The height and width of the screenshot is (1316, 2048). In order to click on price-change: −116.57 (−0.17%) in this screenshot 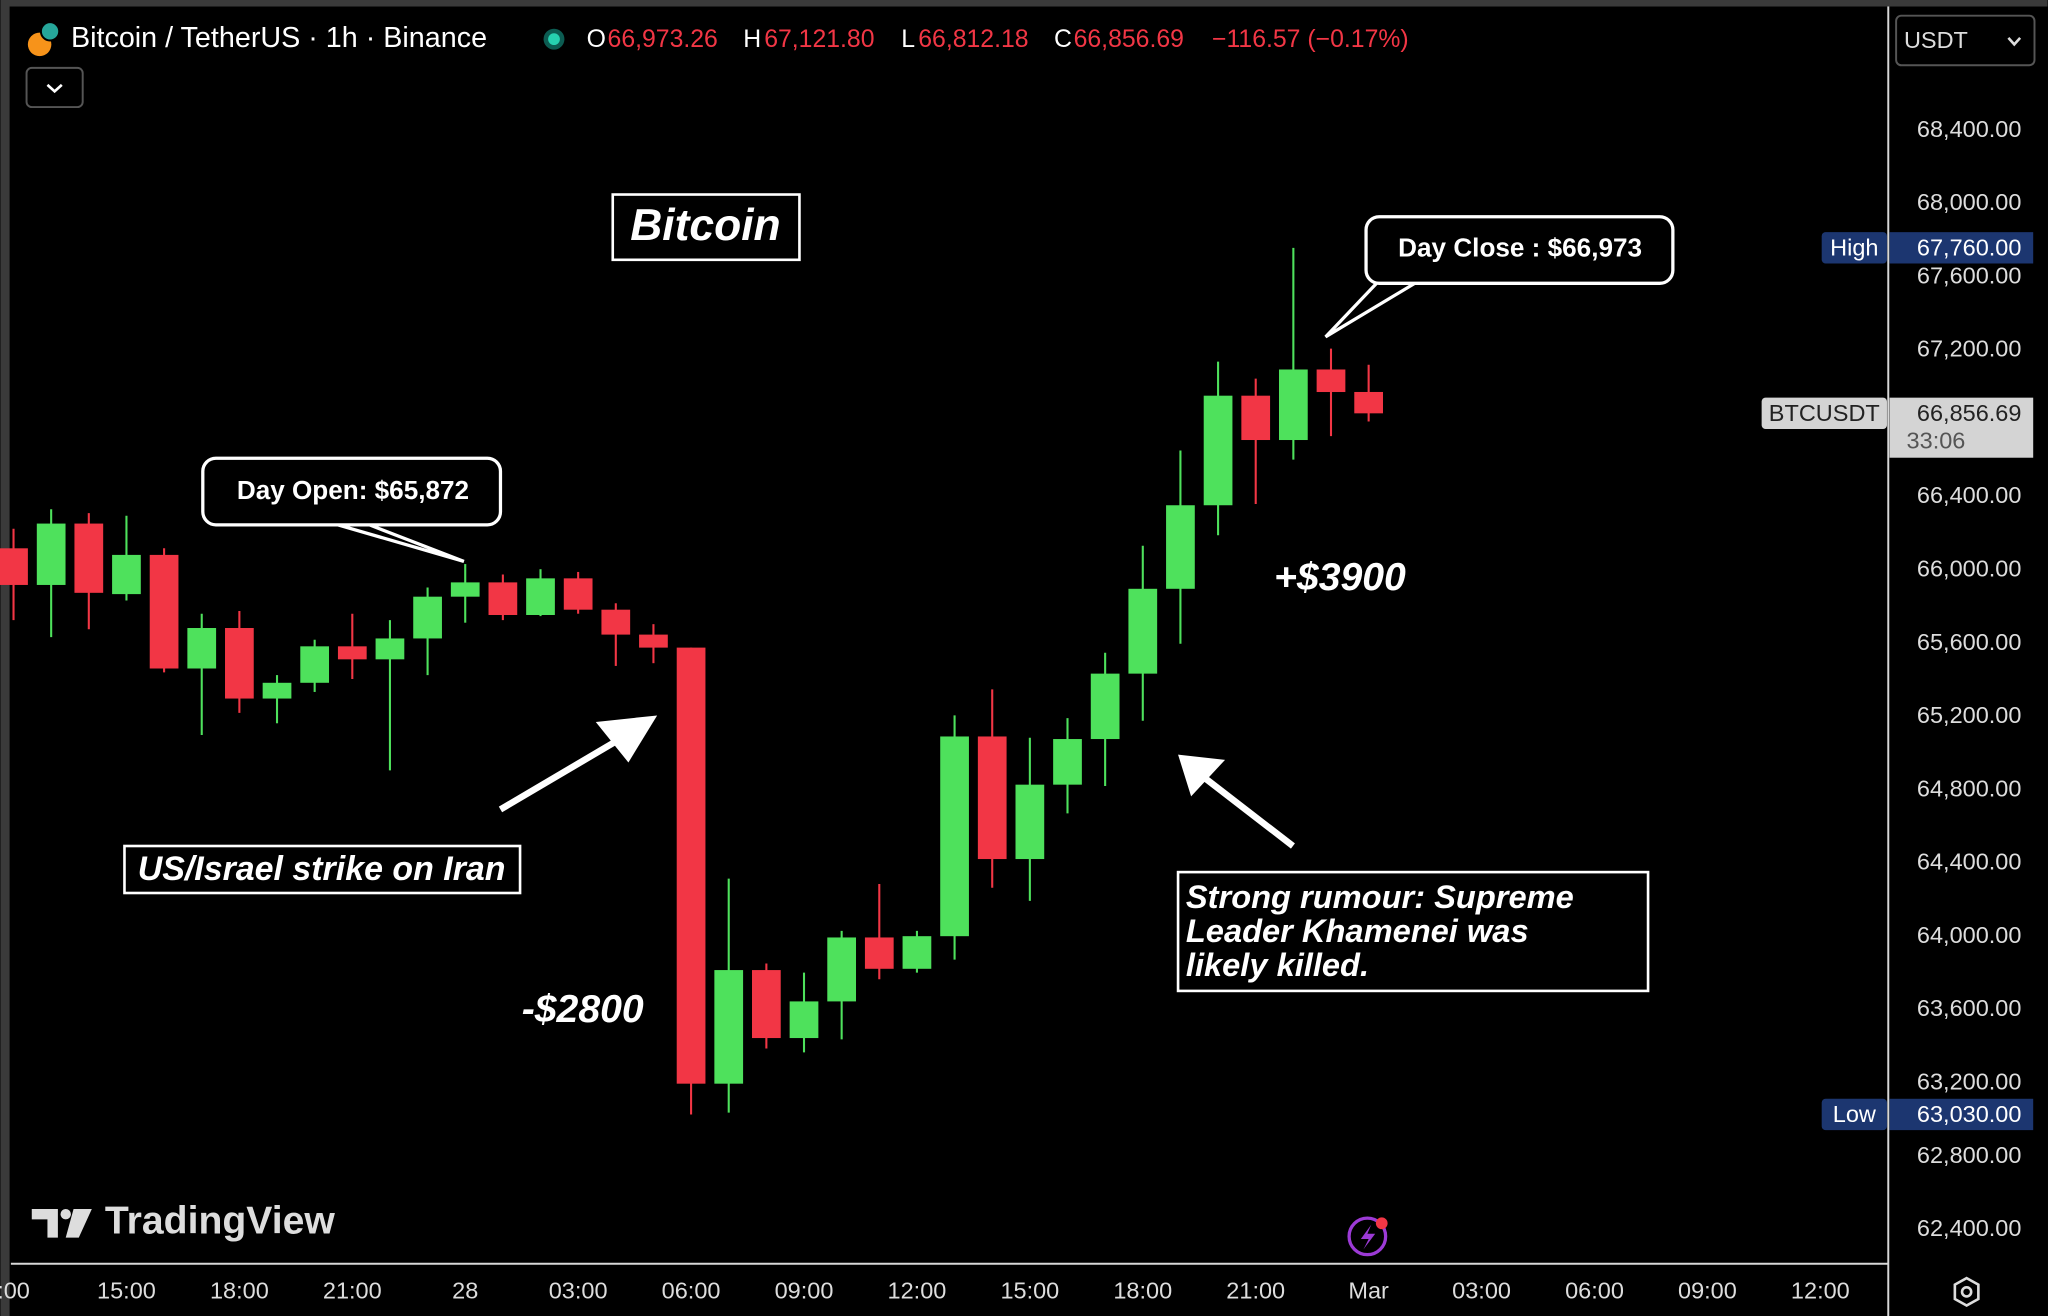, I will do `click(1310, 39)`.